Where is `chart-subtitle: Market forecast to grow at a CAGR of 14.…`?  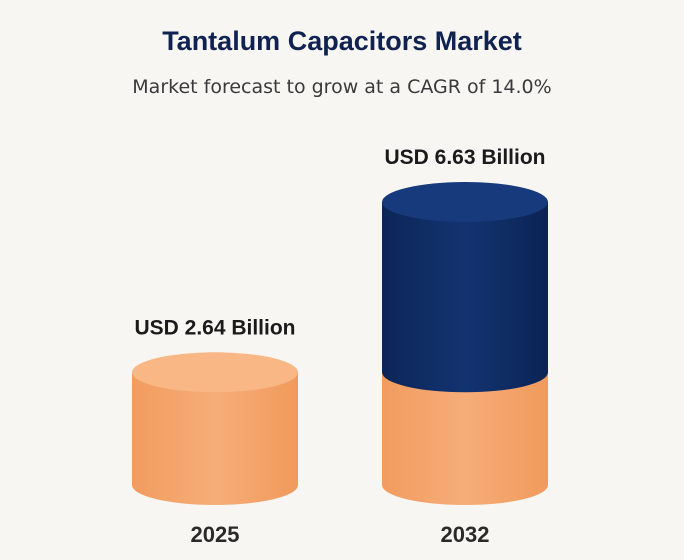
chart-subtitle: Market forecast to grow at a CAGR of 14.… is located at coordinates (342, 87).